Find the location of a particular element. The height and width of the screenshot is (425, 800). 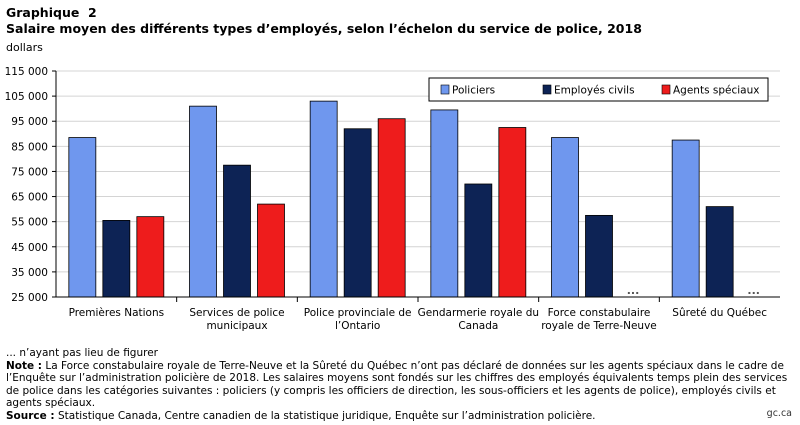

source-label: Source : is located at coordinates (30, 415).